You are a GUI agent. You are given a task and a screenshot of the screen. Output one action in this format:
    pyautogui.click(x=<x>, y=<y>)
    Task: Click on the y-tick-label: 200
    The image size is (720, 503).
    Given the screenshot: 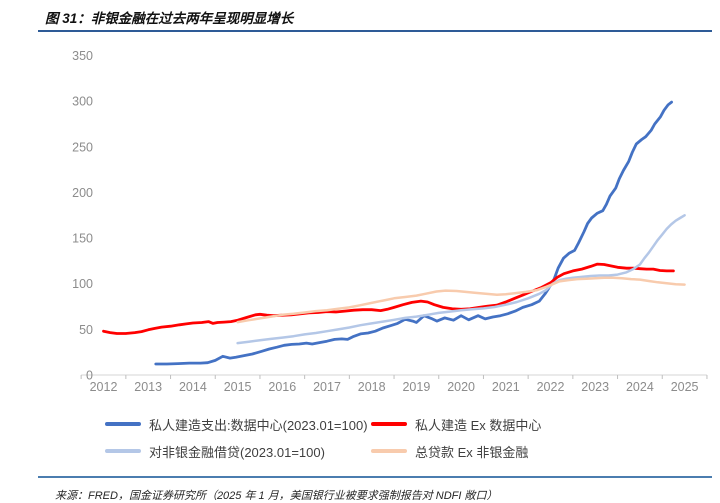 What is the action you would take?
    pyautogui.click(x=82, y=193)
    